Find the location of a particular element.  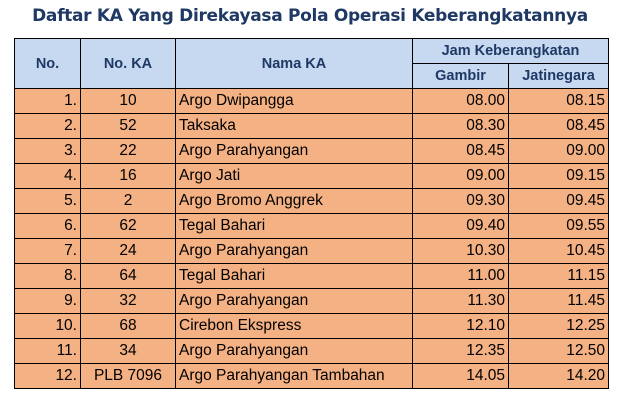

time-jatinegara: 09.55 is located at coordinates (558, 226).